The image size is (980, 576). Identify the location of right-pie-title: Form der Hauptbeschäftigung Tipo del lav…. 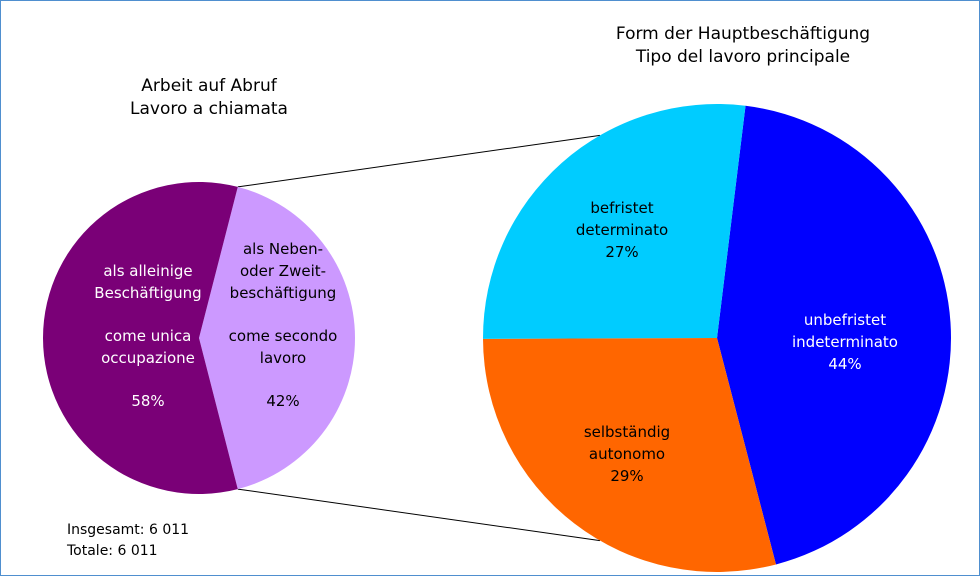
(743, 46).